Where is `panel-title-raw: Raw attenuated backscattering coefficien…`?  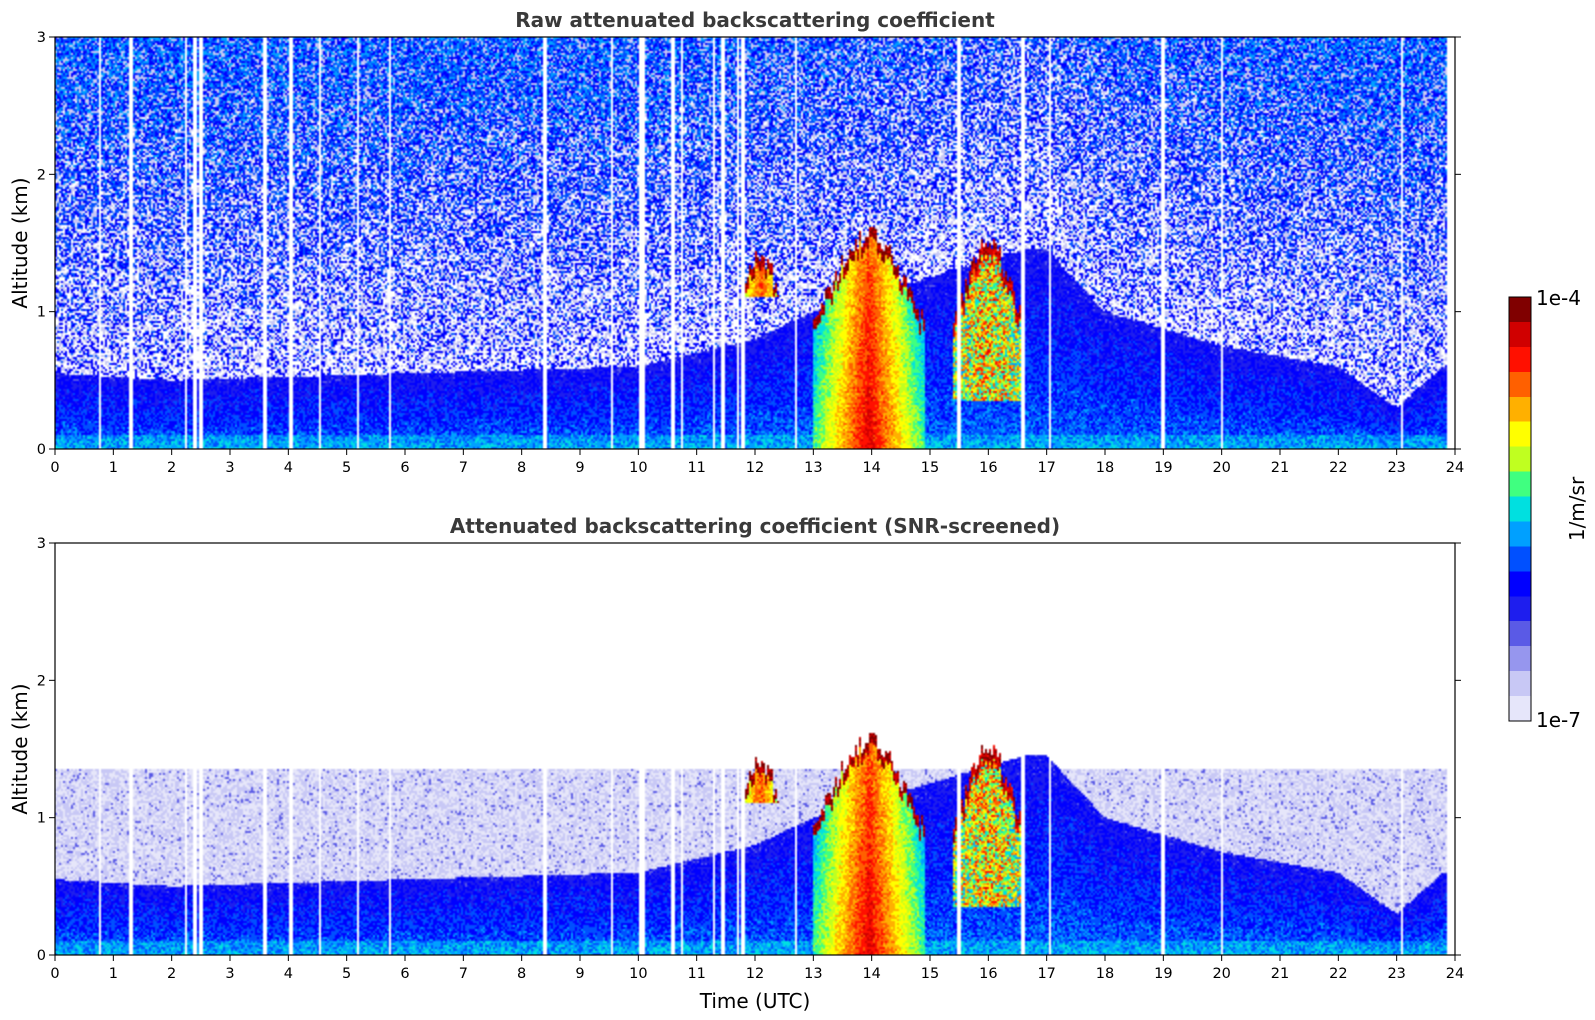 panel-title-raw: Raw attenuated backscattering coefficien… is located at coordinates (755, 20).